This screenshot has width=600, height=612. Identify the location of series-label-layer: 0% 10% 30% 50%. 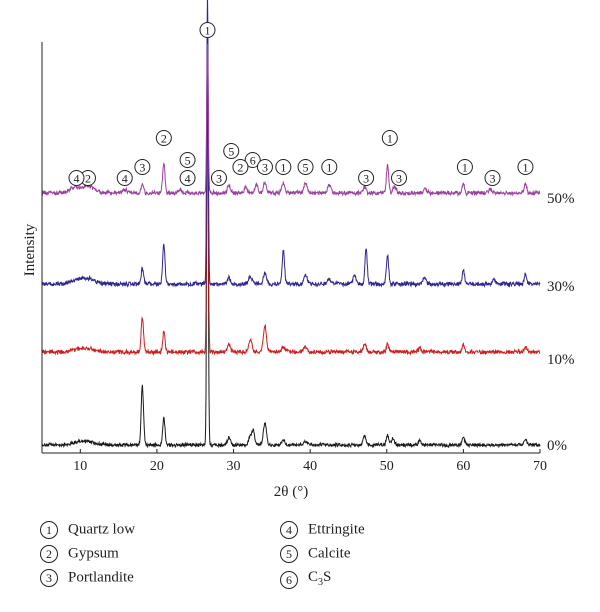
(561, 322).